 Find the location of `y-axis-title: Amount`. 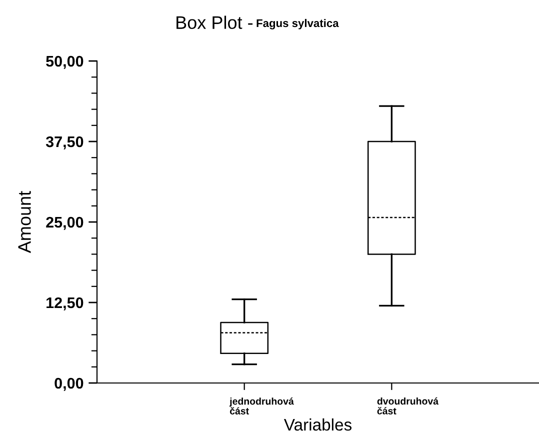

y-axis-title: Amount is located at coordinates (24, 222).